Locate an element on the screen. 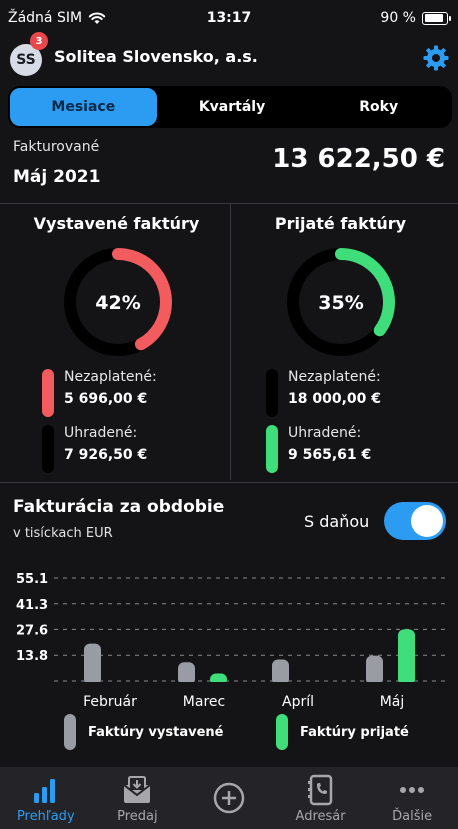  legend-received-label: Faktúry prijaté is located at coordinates (354, 732).